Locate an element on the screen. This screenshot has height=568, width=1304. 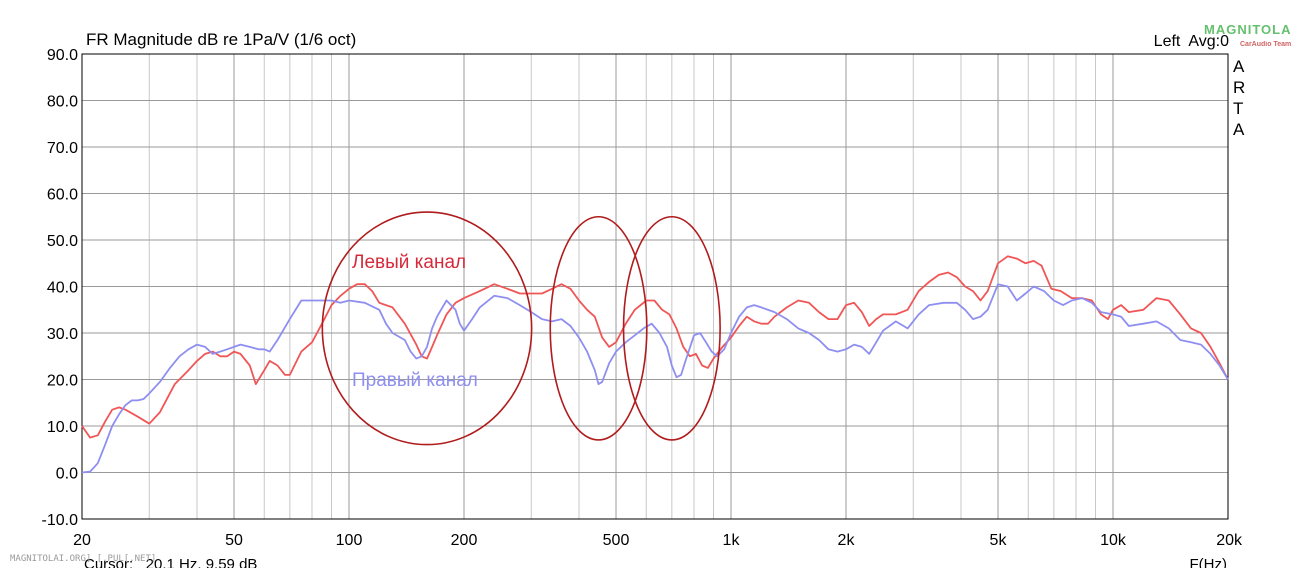
x-tick-label: 2k is located at coordinates (847, 540).